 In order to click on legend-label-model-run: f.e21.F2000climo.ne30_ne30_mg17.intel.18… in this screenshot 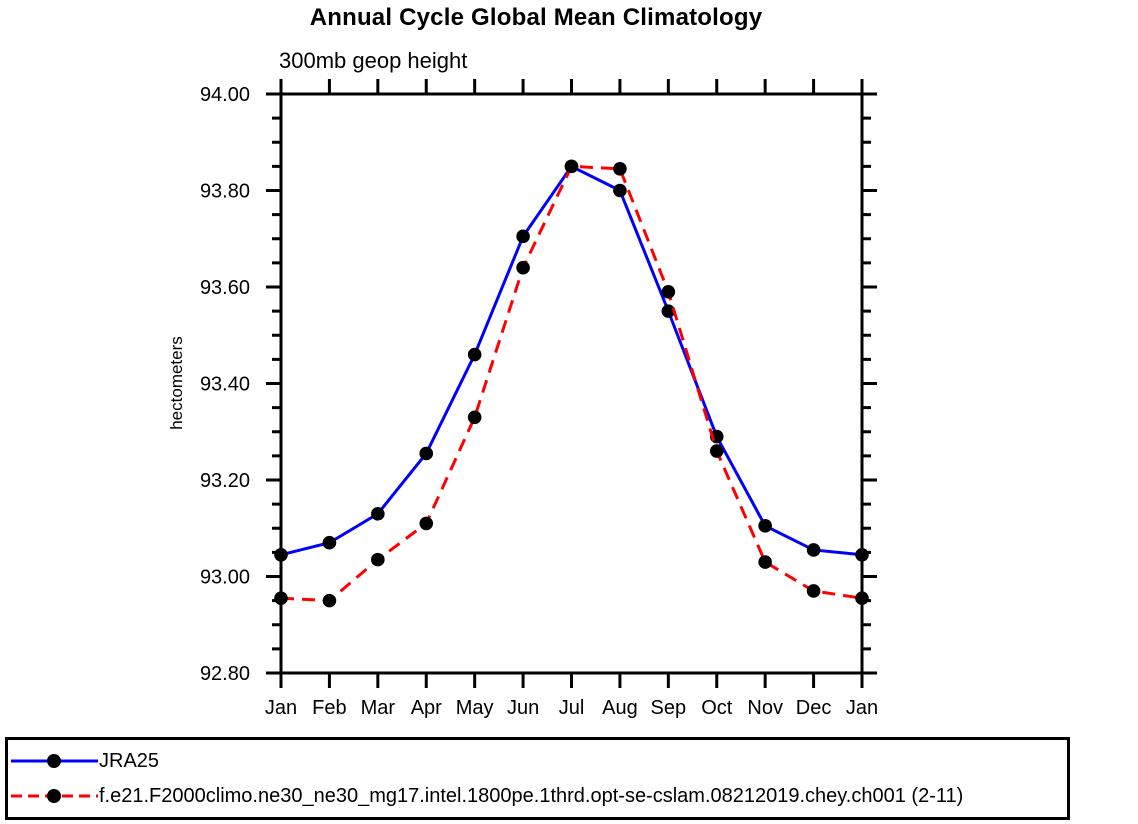, I will do `click(531, 795)`.